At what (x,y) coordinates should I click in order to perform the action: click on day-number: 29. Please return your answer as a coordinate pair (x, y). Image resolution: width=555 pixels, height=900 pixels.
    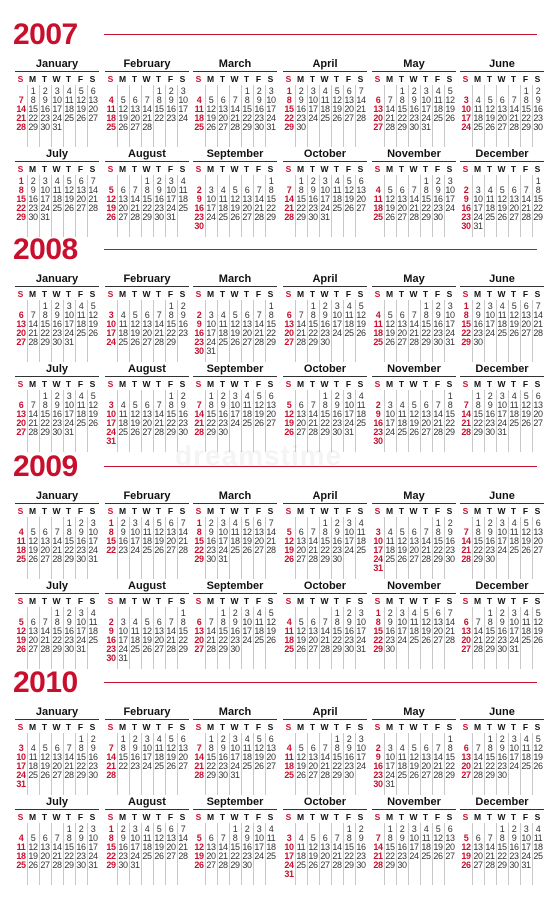
    Looking at the image, I should click on (438, 559).